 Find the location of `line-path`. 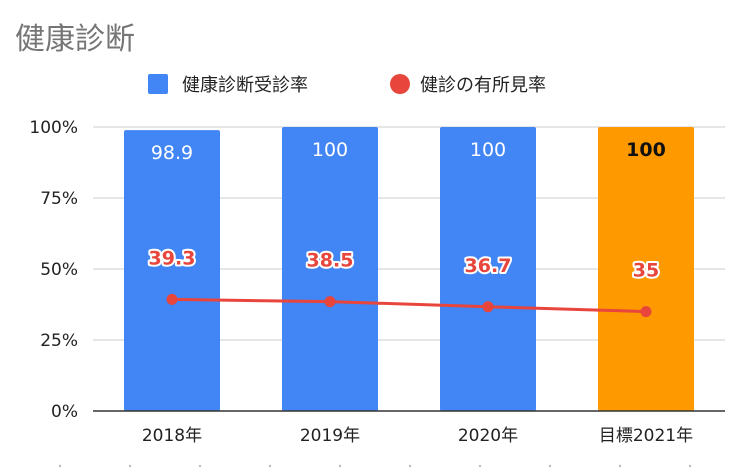

line-path is located at coordinates (409, 305).